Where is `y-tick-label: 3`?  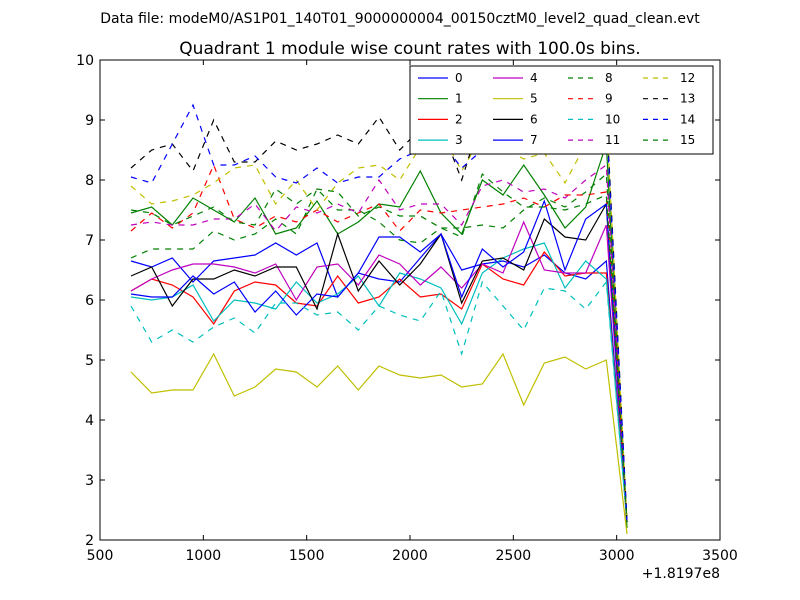
y-tick-label: 3 is located at coordinates (89, 481).